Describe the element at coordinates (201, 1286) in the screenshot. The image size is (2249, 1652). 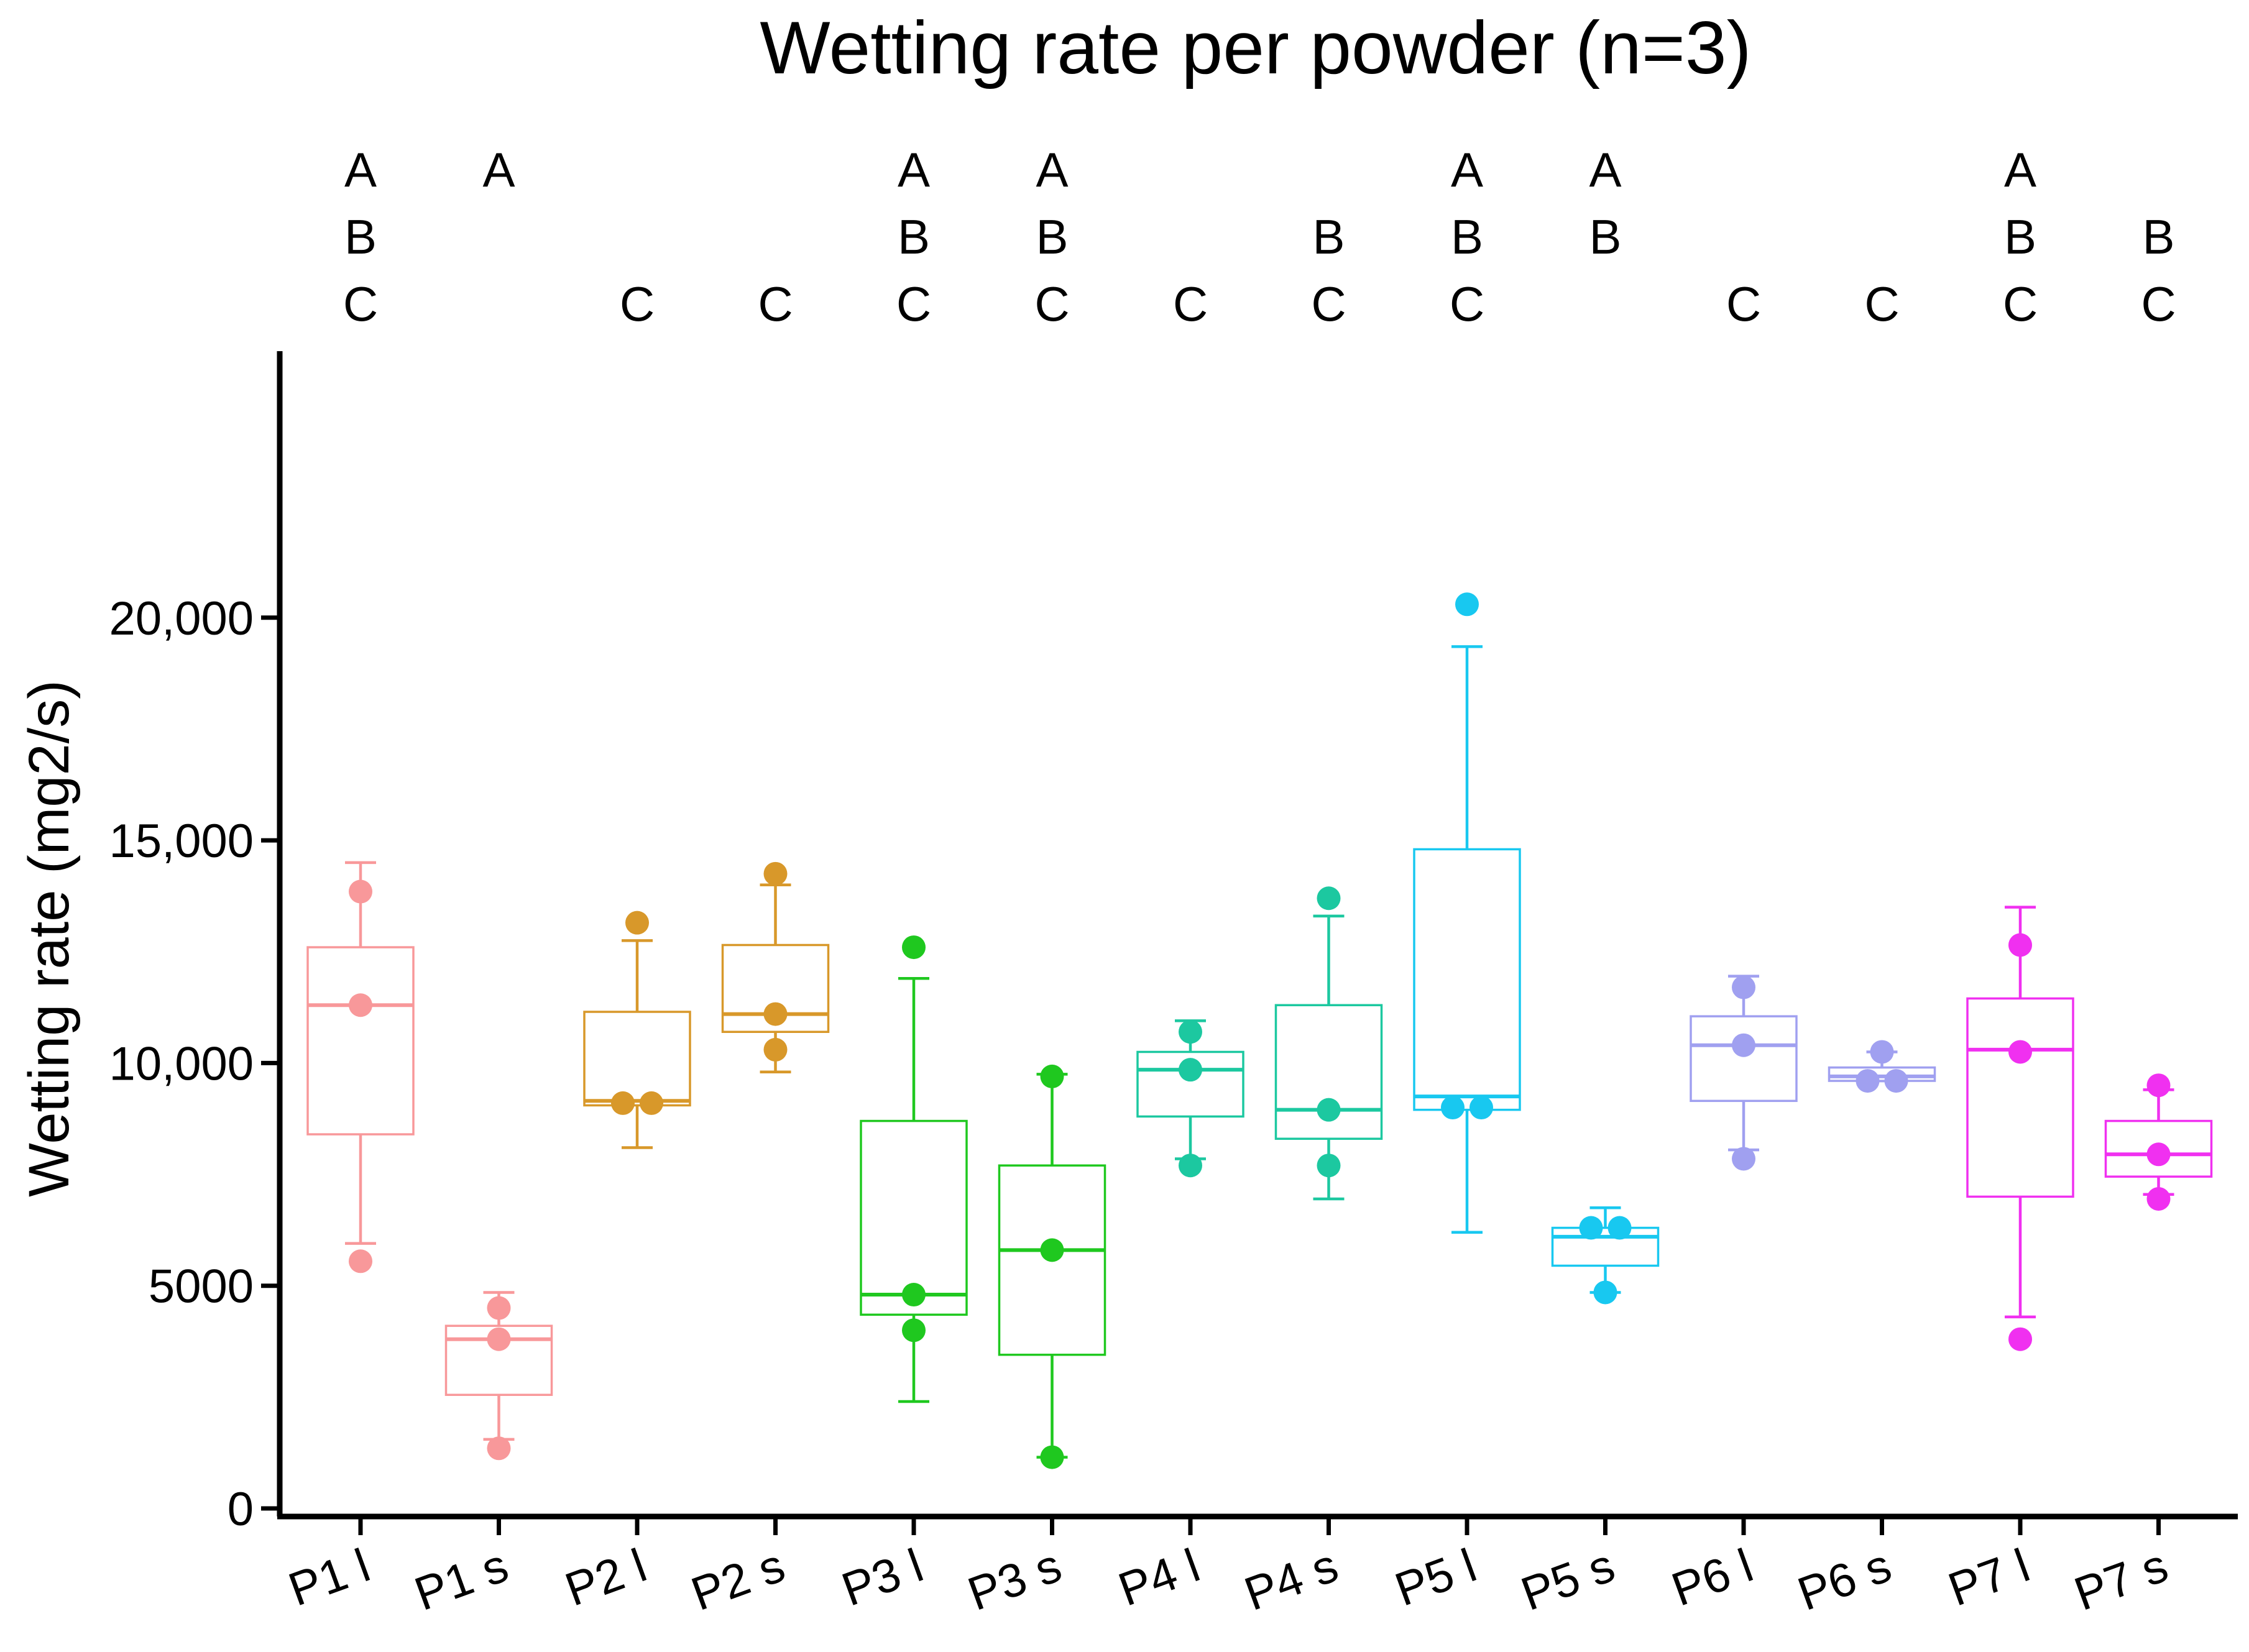
I see `y-tick-label: 5000` at that location.